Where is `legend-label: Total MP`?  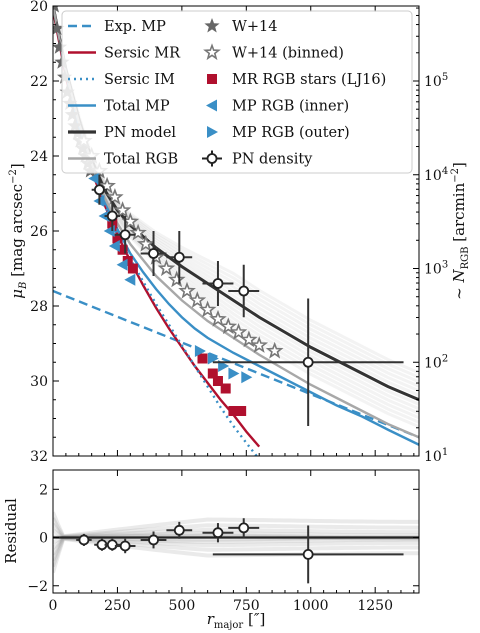
legend-label: Total MP is located at coordinates (137, 107).